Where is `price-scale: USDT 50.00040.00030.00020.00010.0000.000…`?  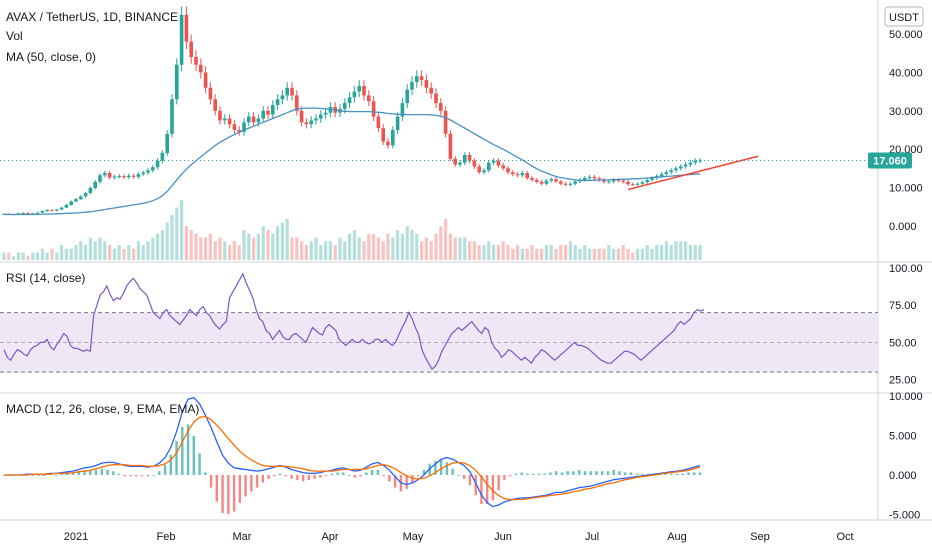
price-scale: USDT 50.00040.00030.00020.00010.0000.000… is located at coordinates (896, 264).